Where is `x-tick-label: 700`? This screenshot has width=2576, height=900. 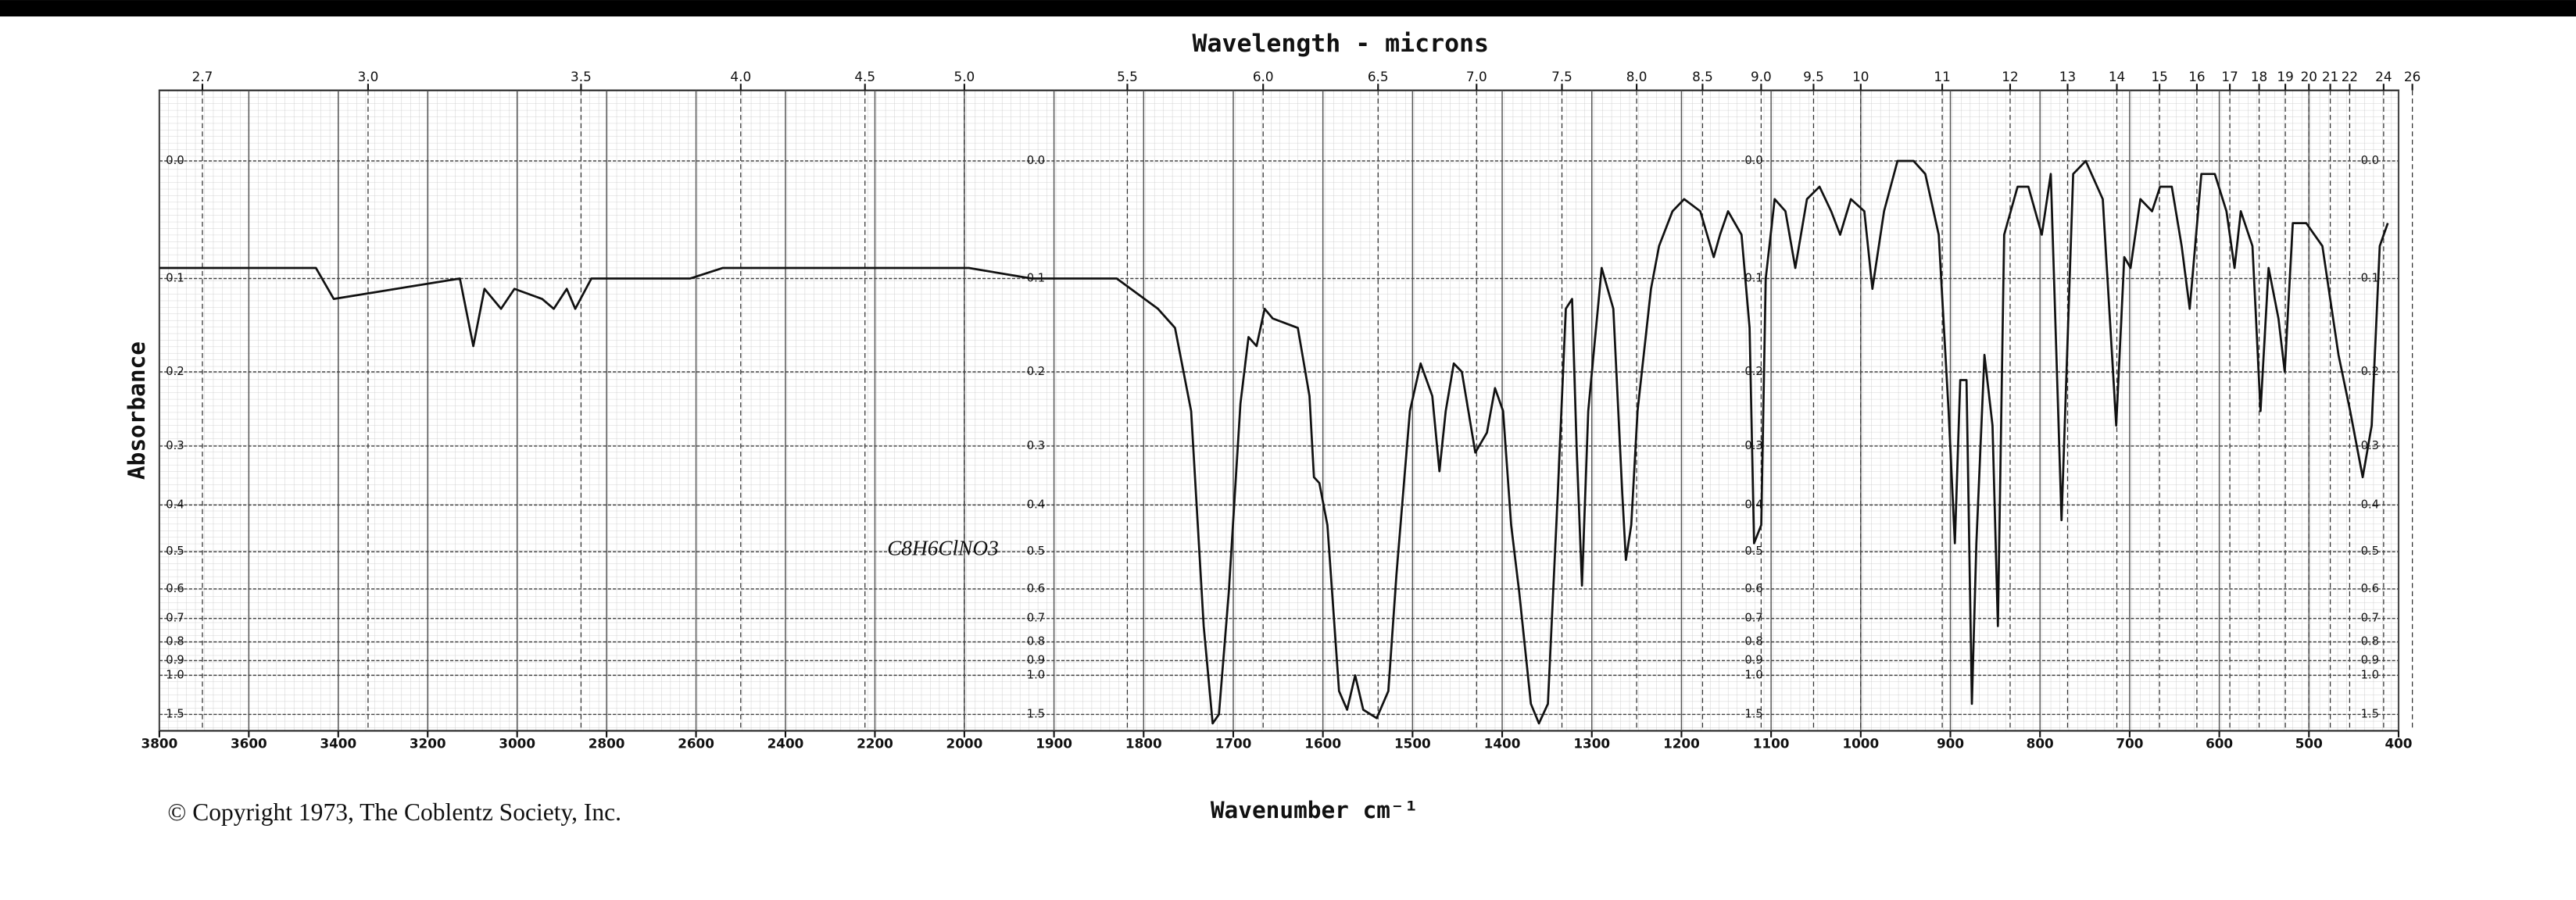 x-tick-label: 700 is located at coordinates (2129, 743).